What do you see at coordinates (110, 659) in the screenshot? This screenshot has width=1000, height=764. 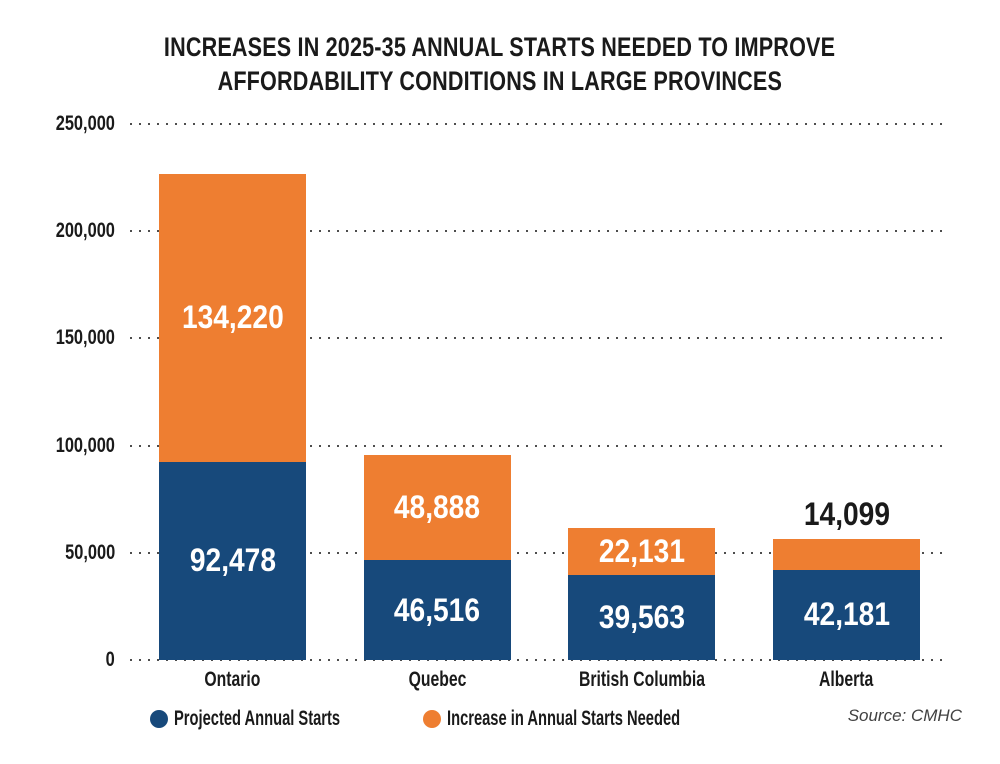 I see `y-axis-tick-text: 0` at bounding box center [110, 659].